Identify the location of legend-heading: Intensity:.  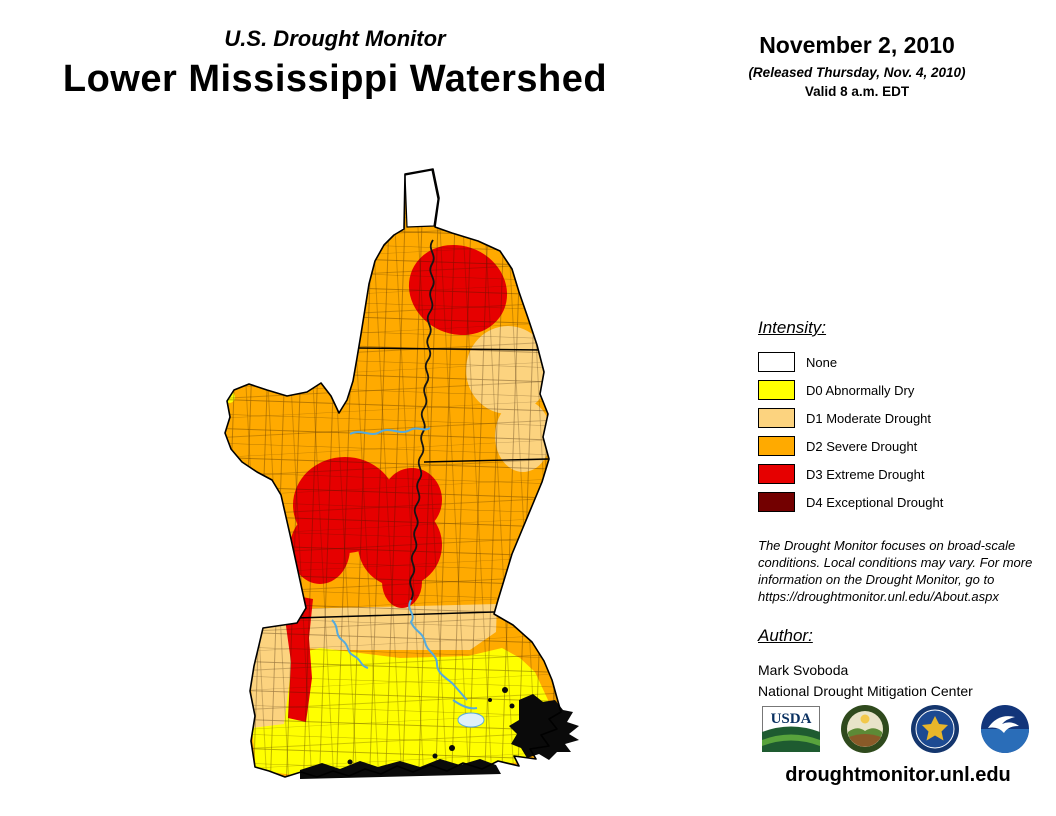
(792, 327).